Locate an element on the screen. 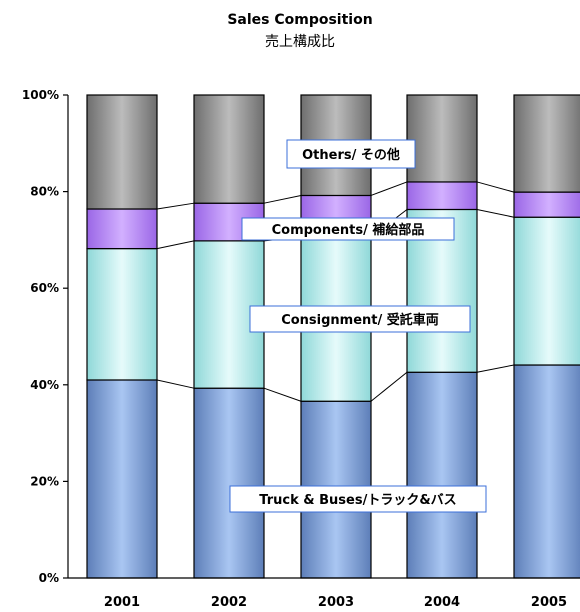 The image size is (580, 612). bar-segment-2004-s0 is located at coordinates (442, 475).